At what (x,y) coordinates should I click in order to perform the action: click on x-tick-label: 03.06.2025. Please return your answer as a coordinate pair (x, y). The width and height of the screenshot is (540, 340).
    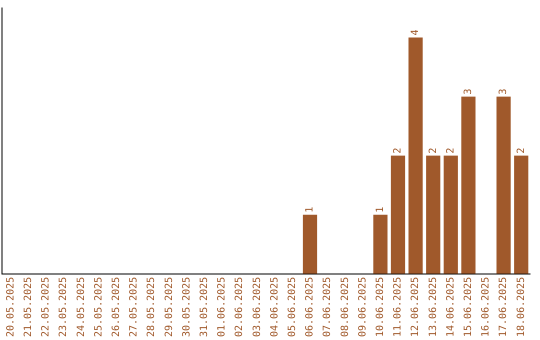
    Looking at the image, I should click on (257, 307).